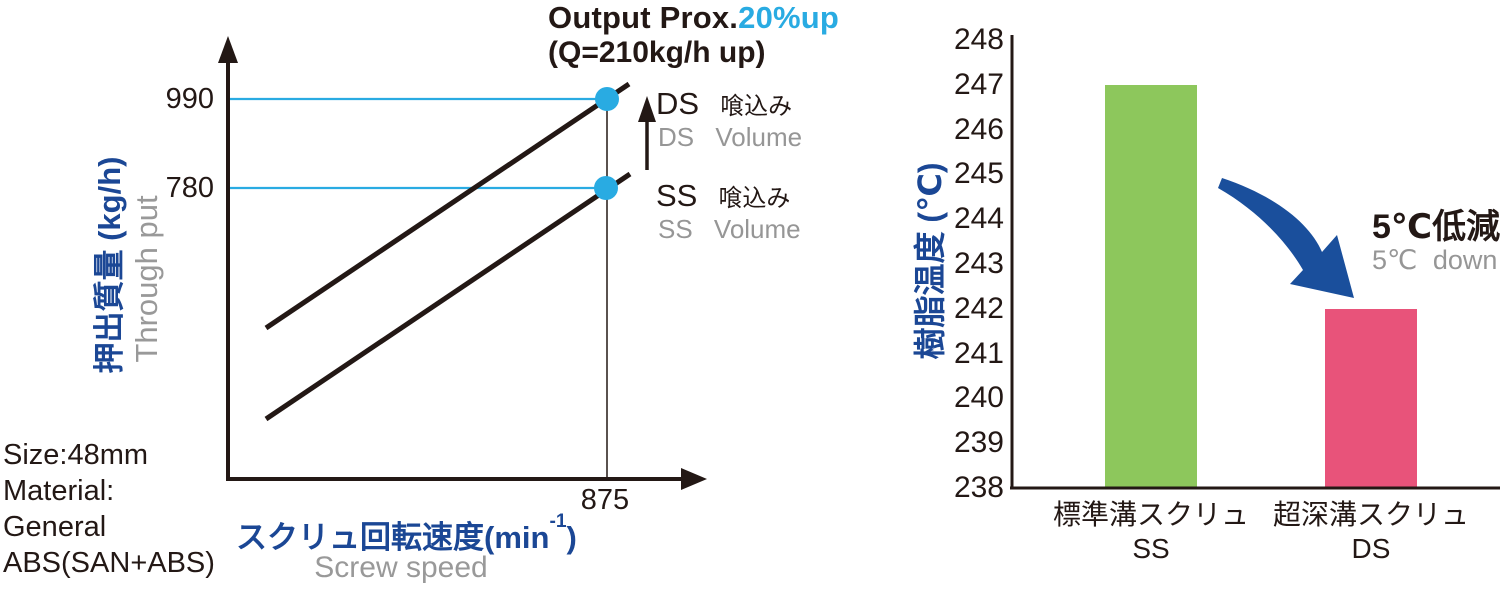 The height and width of the screenshot is (601, 1500). Describe the element at coordinates (978, 443) in the screenshot. I see `y-tick-label: 239` at that location.